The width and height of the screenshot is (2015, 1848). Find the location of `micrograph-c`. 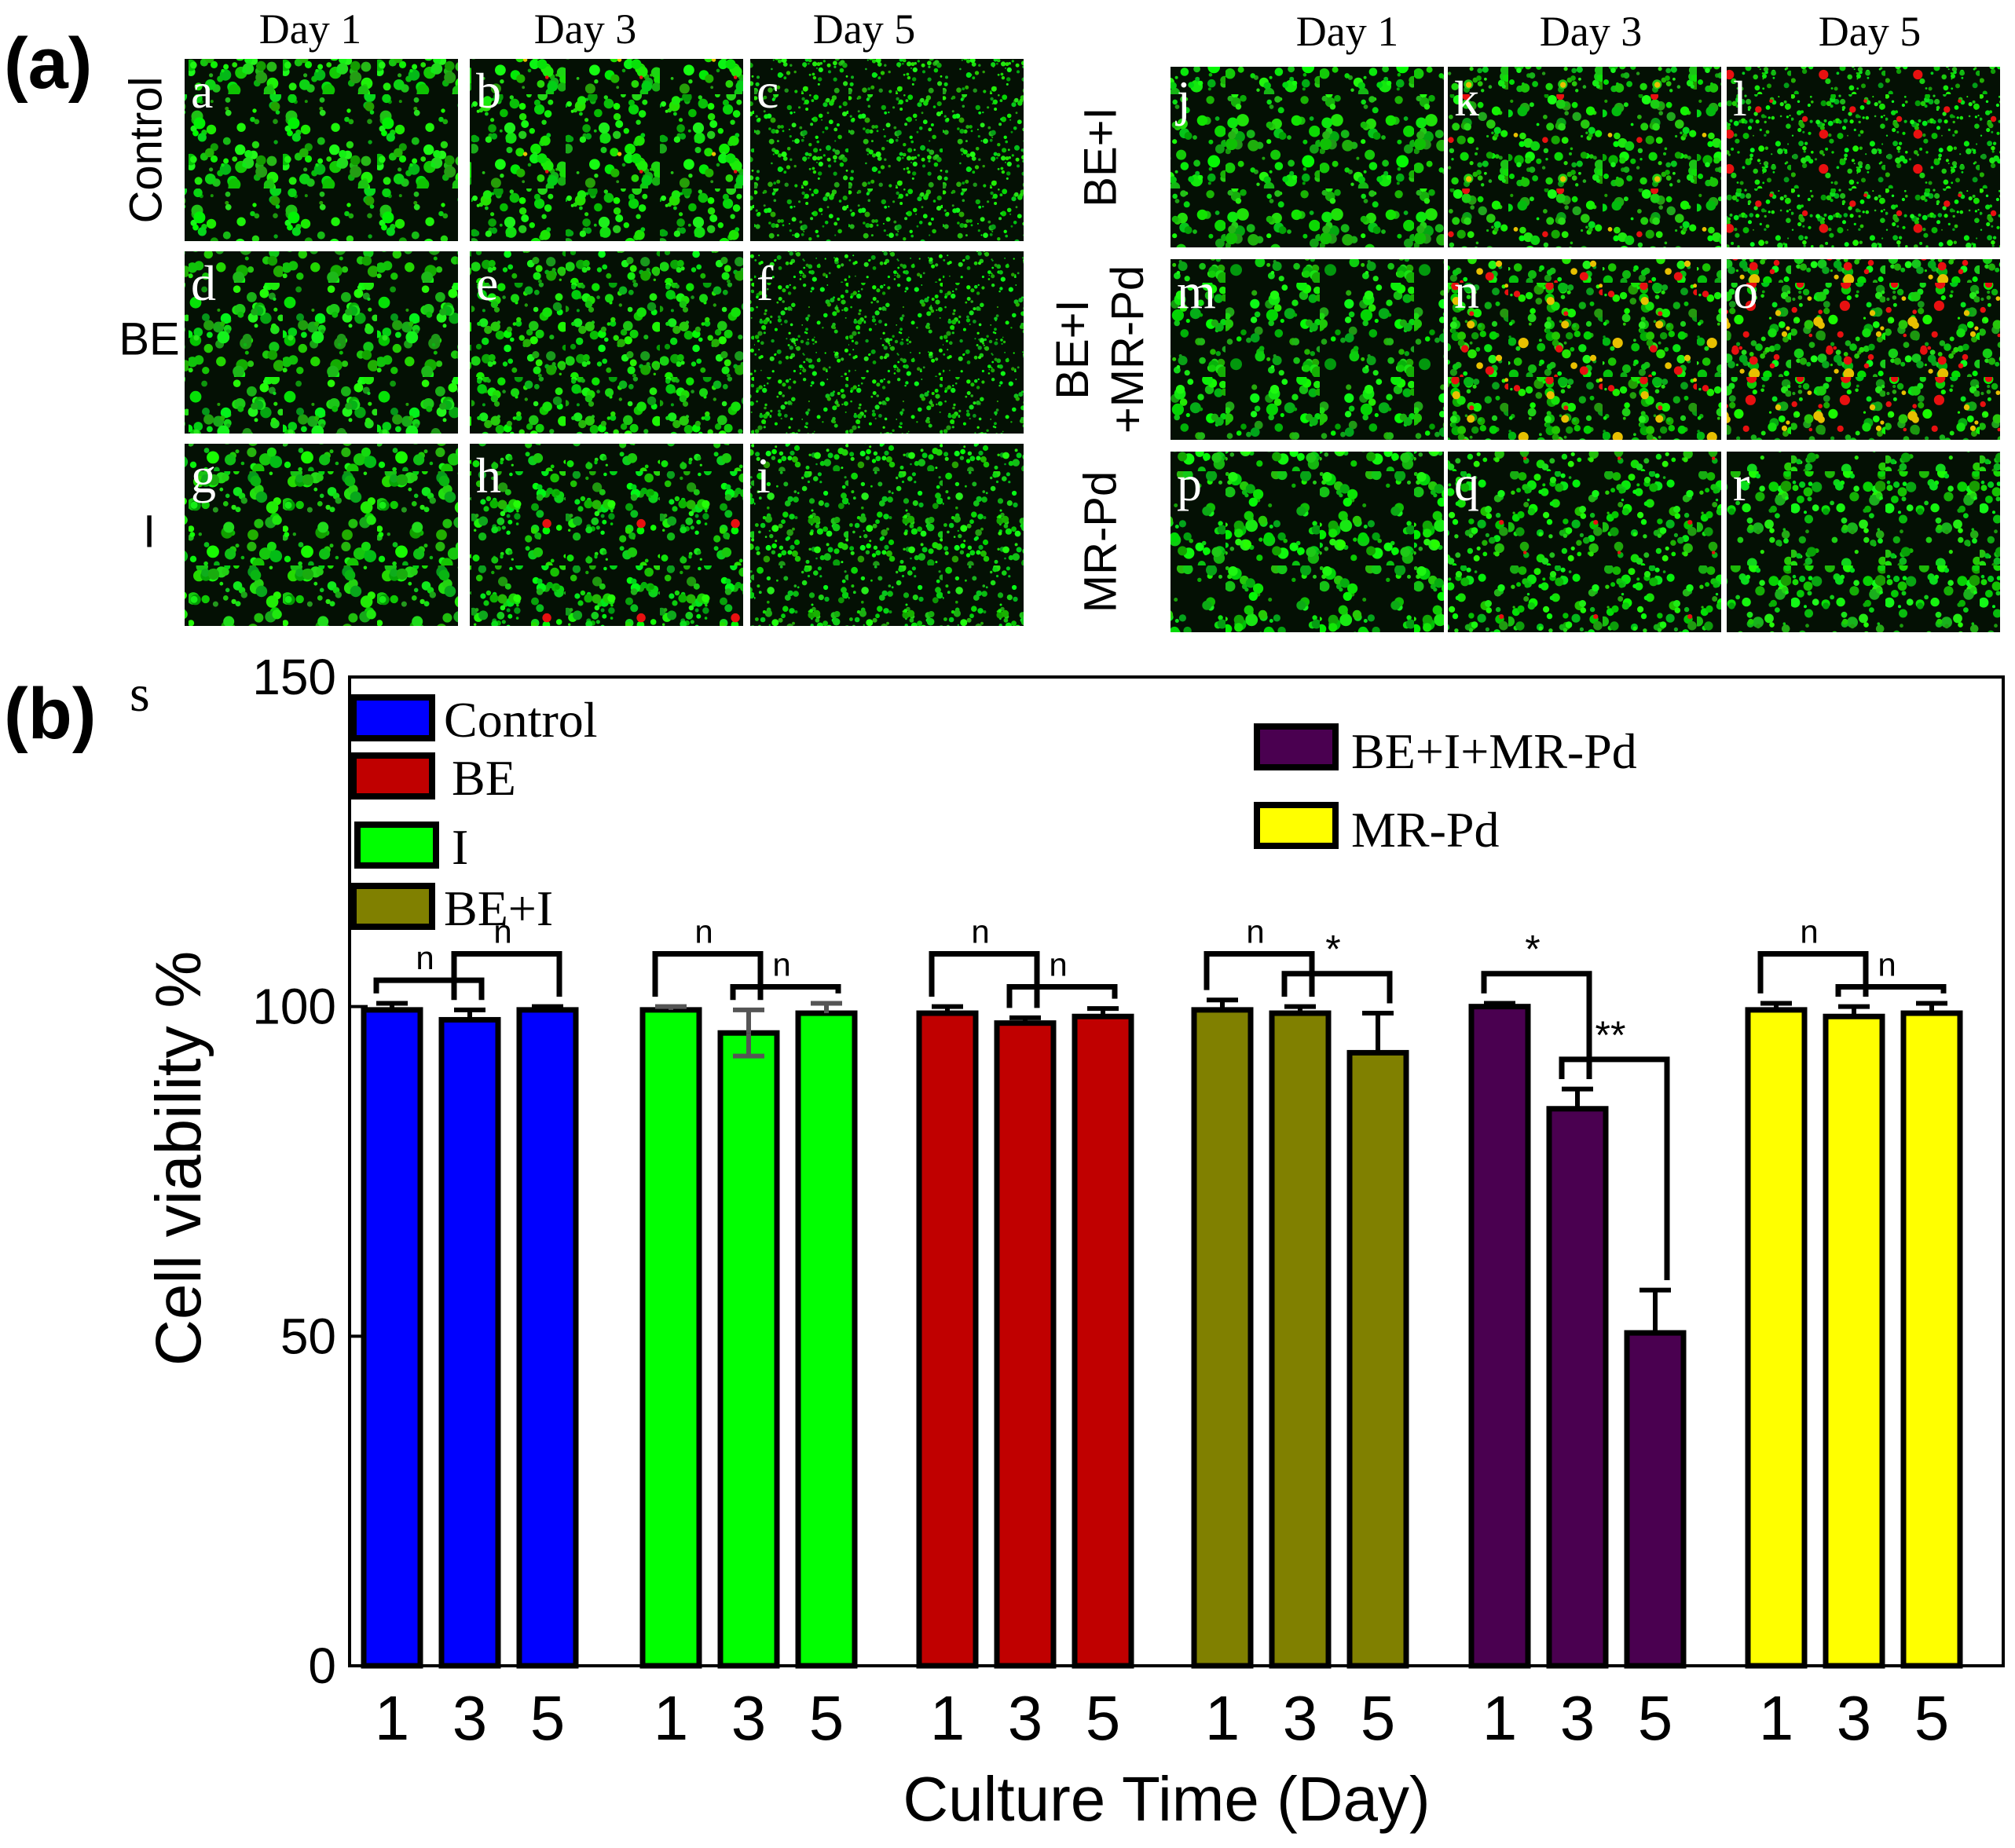

micrograph-c is located at coordinates (887, 150).